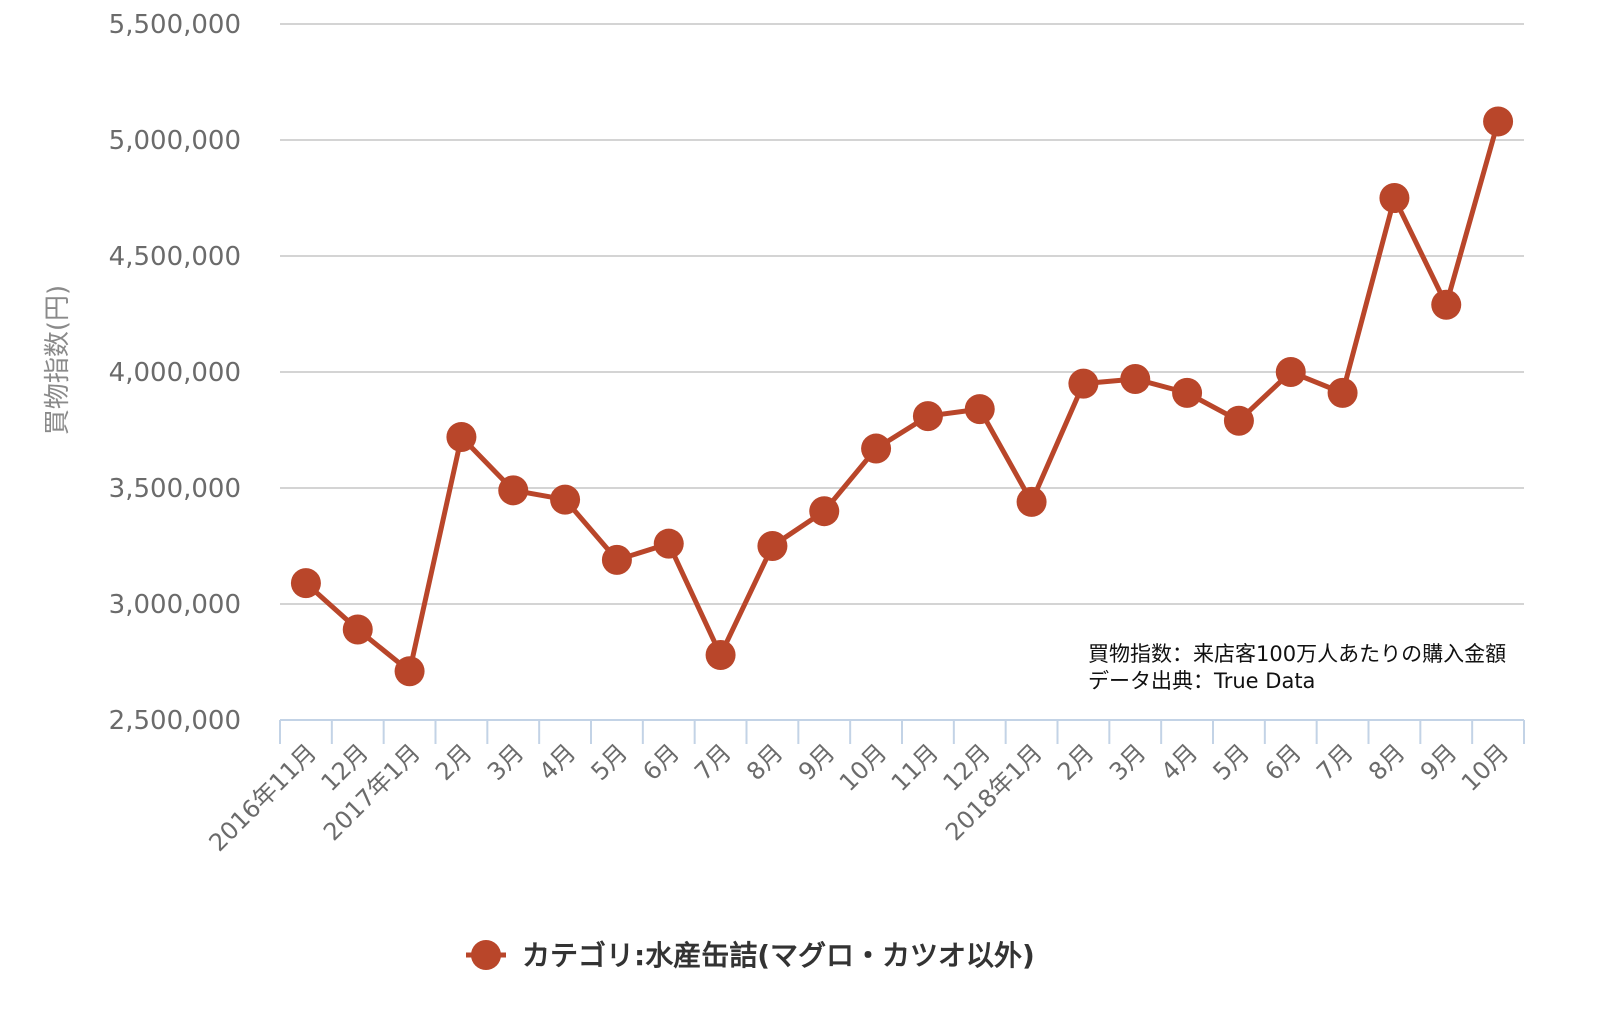  Describe the element at coordinates (915, 767) in the screenshot. I see `x-tick-label: 11月` at that location.